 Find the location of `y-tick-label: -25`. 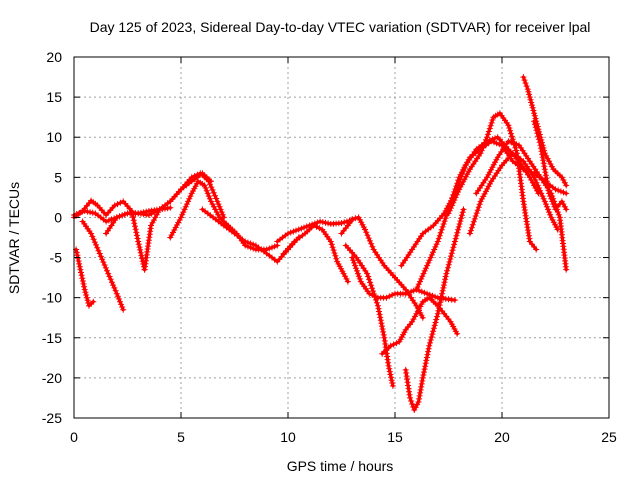

y-tick-label: -25 is located at coordinates (52, 418).